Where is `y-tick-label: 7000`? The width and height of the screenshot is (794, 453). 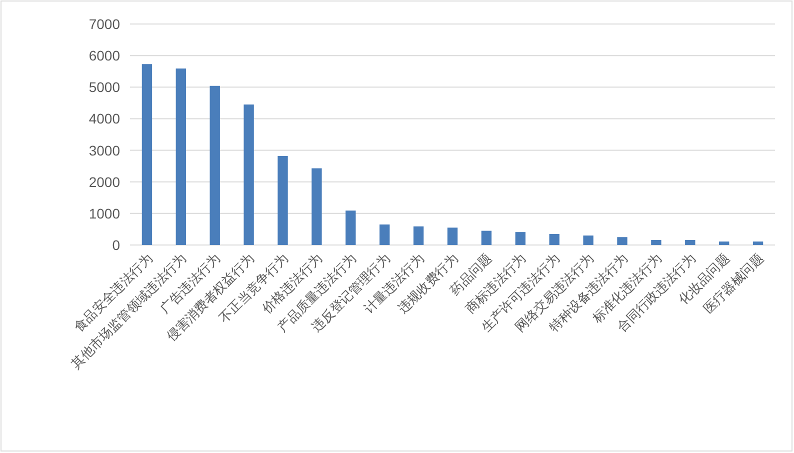
y-tick-label: 7000 is located at coordinates (104, 24).